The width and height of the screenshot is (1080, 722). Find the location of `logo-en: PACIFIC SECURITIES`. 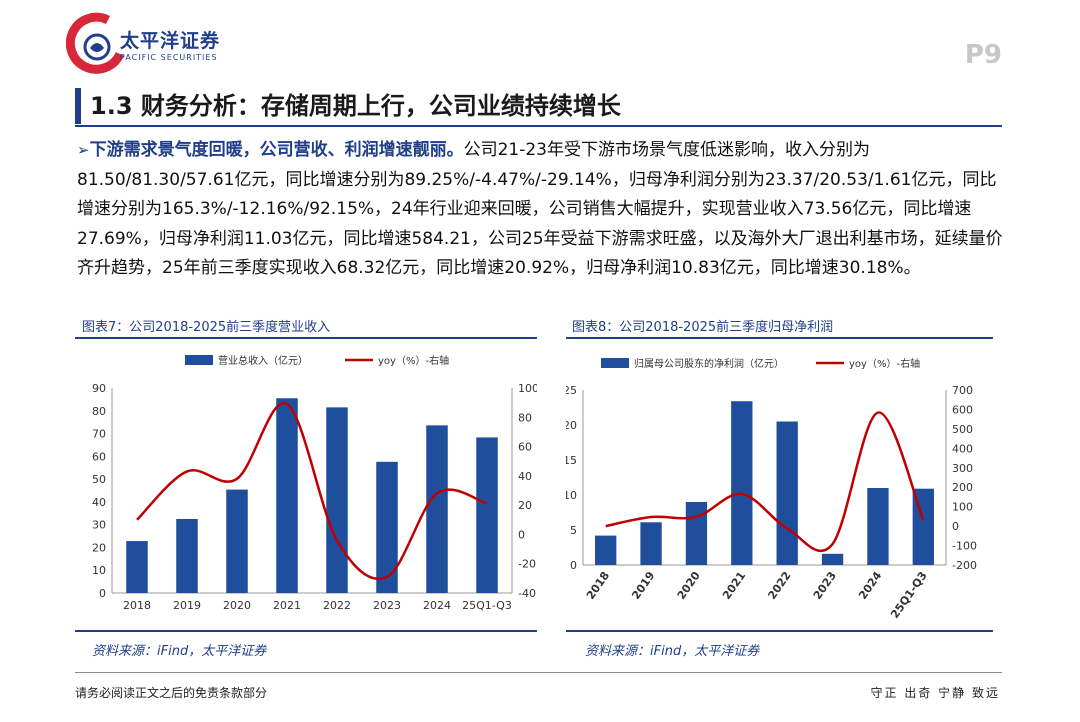

logo-en: PACIFIC SECURITIES is located at coordinates (169, 57).